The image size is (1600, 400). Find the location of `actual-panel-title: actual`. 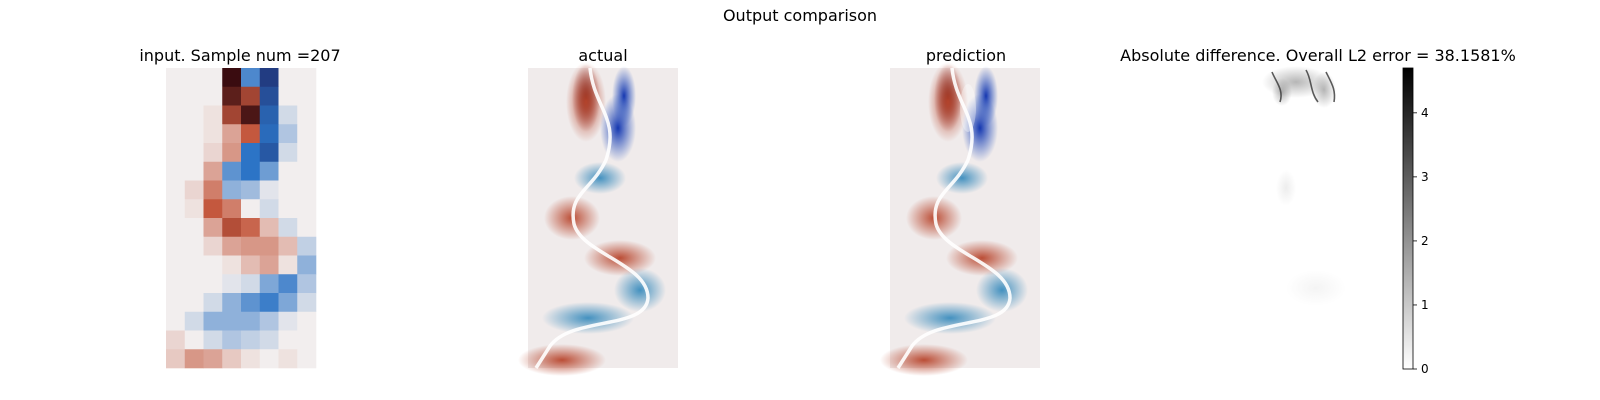

actual-panel-title: actual is located at coordinates (603, 55).